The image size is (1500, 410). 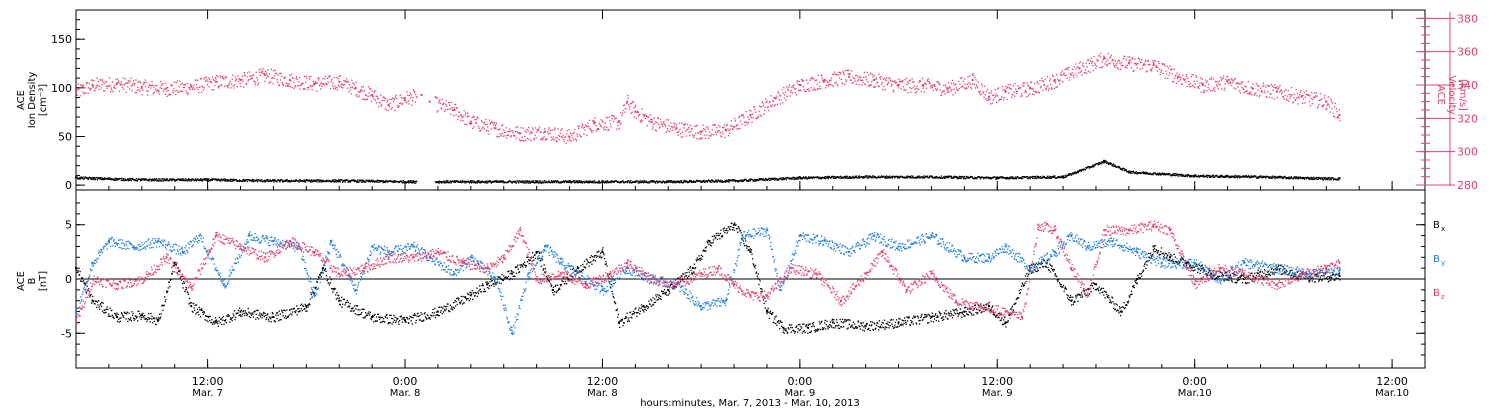 I want to click on b-tick-label: -5, so click(x=66, y=333).